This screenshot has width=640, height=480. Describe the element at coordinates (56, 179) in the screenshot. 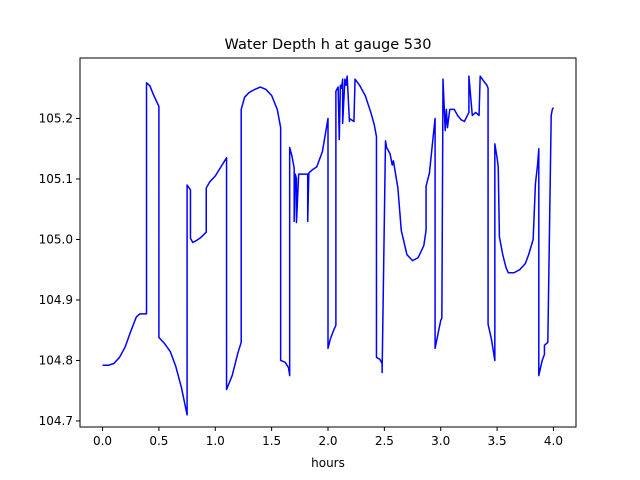

I see `y-tick-label: 105.1` at that location.